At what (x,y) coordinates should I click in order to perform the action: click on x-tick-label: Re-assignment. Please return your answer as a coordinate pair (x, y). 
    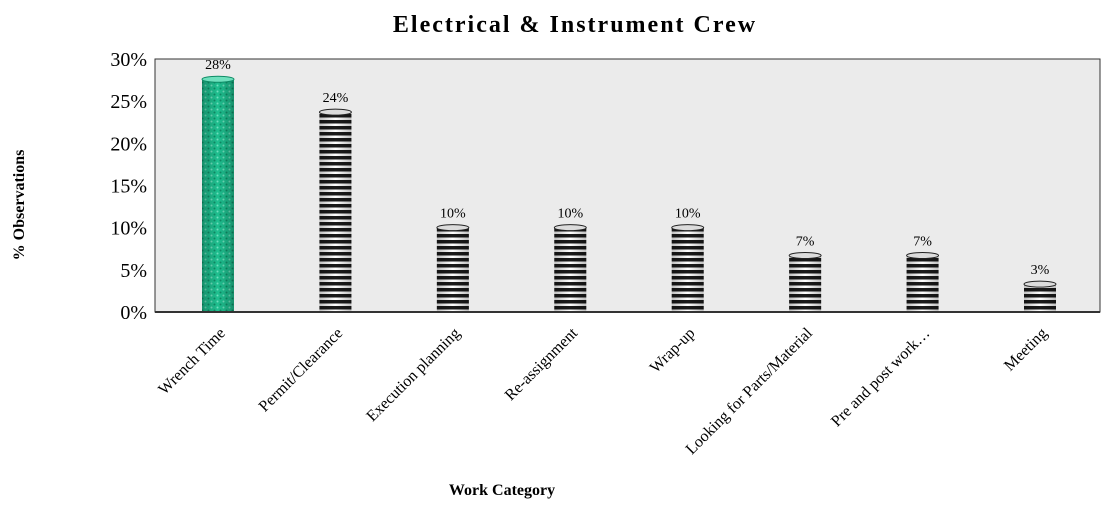
    Looking at the image, I should click on (542, 364).